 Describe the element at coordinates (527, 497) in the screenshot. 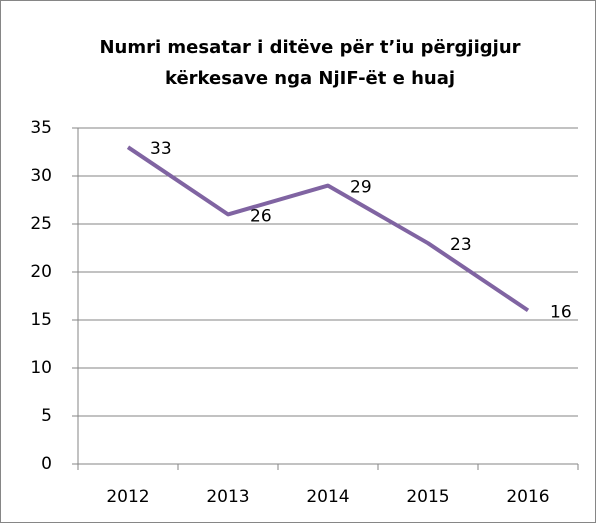

I see `x-tick-label: 2016` at that location.